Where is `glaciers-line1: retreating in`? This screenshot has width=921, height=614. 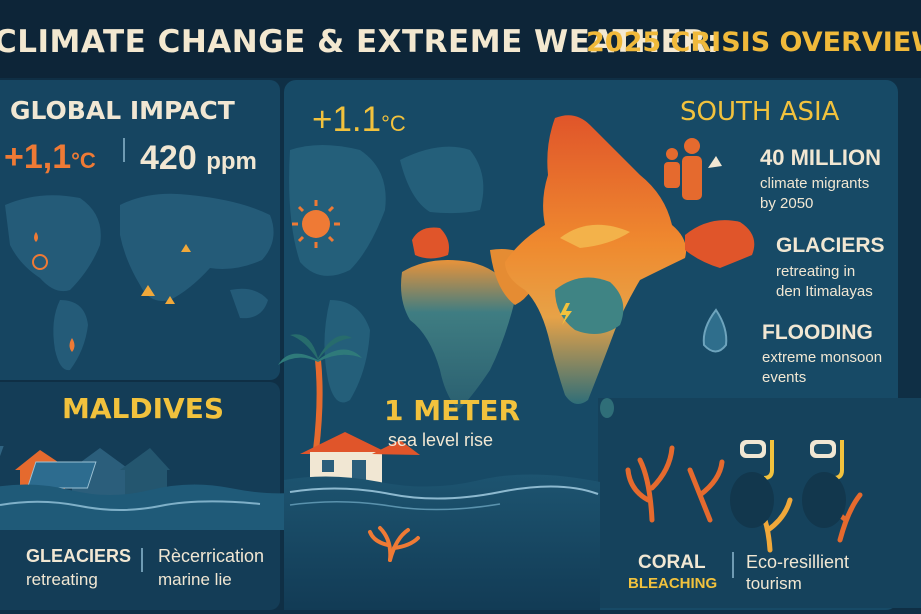 glaciers-line1: retreating in is located at coordinates (816, 271).